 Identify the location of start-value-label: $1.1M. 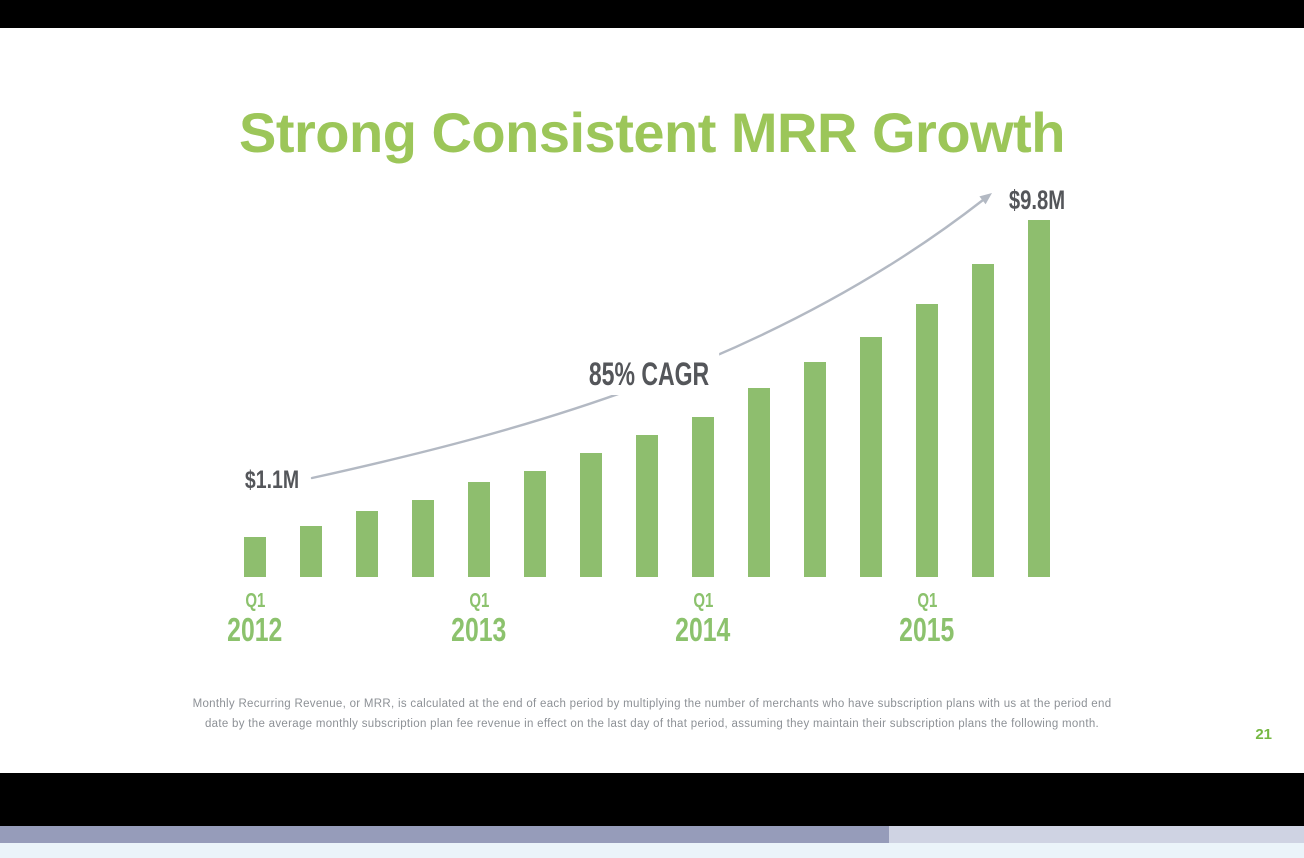
(272, 480).